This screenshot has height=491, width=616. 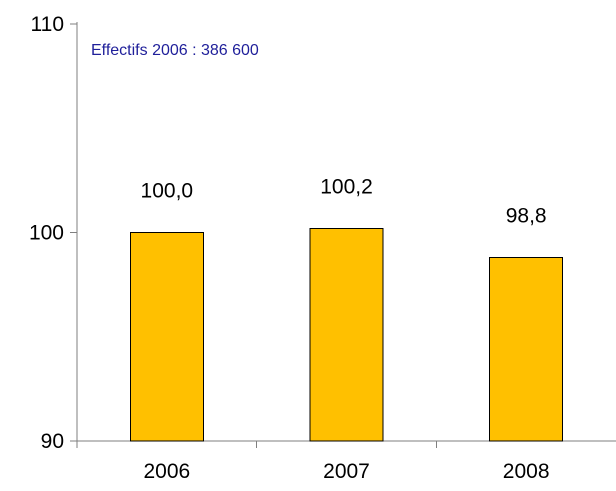 What do you see at coordinates (526, 471) in the screenshot?
I see `x-tick-label: 2008` at bounding box center [526, 471].